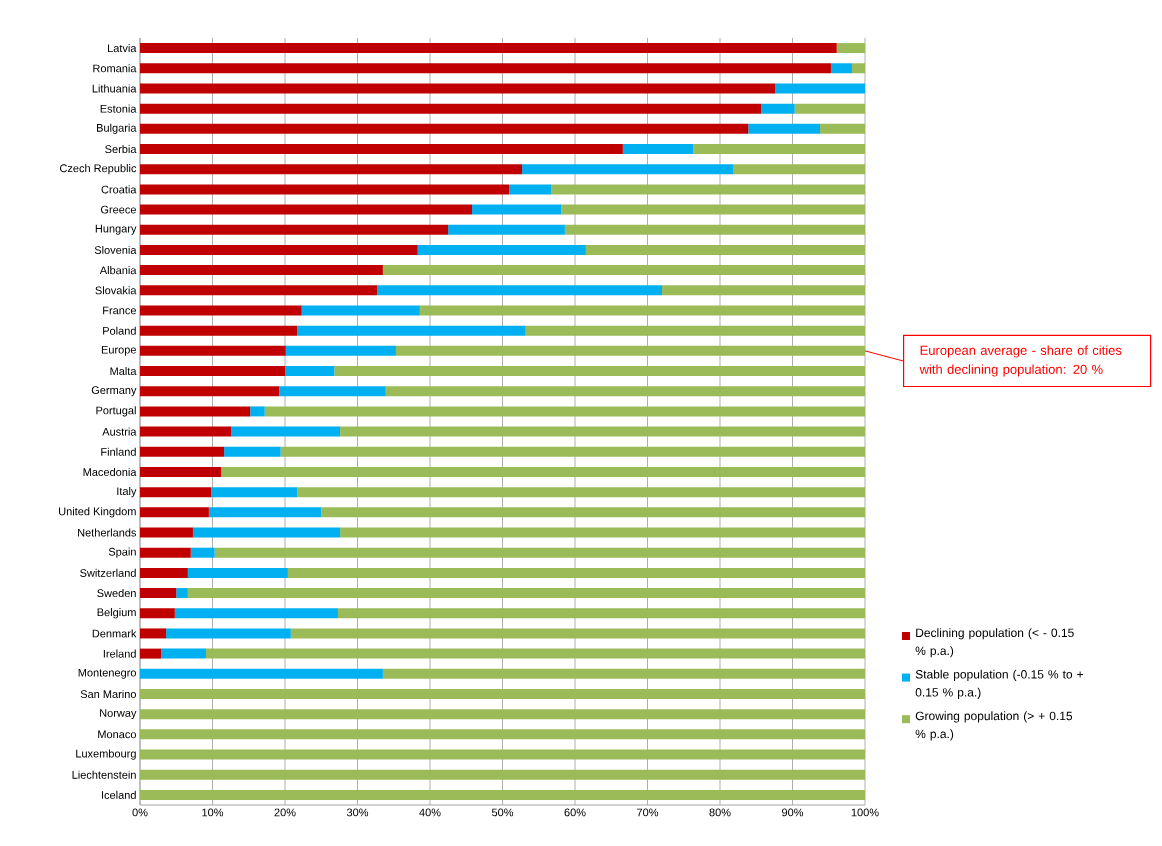 Image resolution: width=1162 pixels, height=846 pixels. I want to click on y-tick-label: Monaco, so click(117, 734).